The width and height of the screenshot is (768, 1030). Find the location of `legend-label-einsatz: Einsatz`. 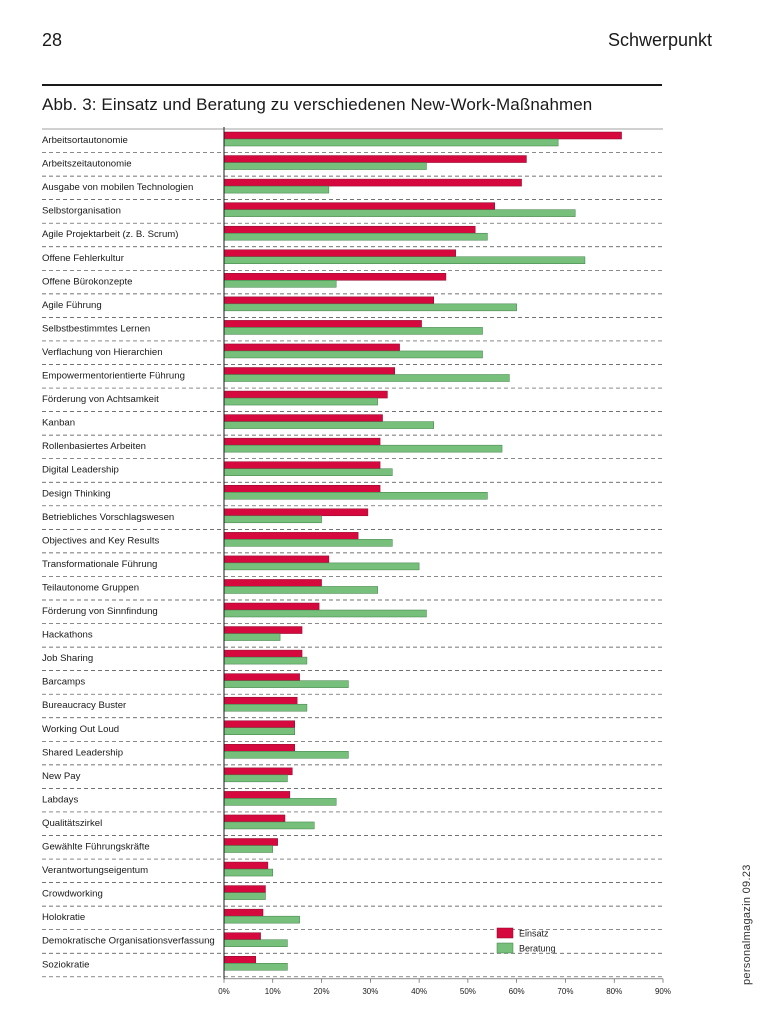

legend-label-einsatz: Einsatz is located at coordinates (534, 934).